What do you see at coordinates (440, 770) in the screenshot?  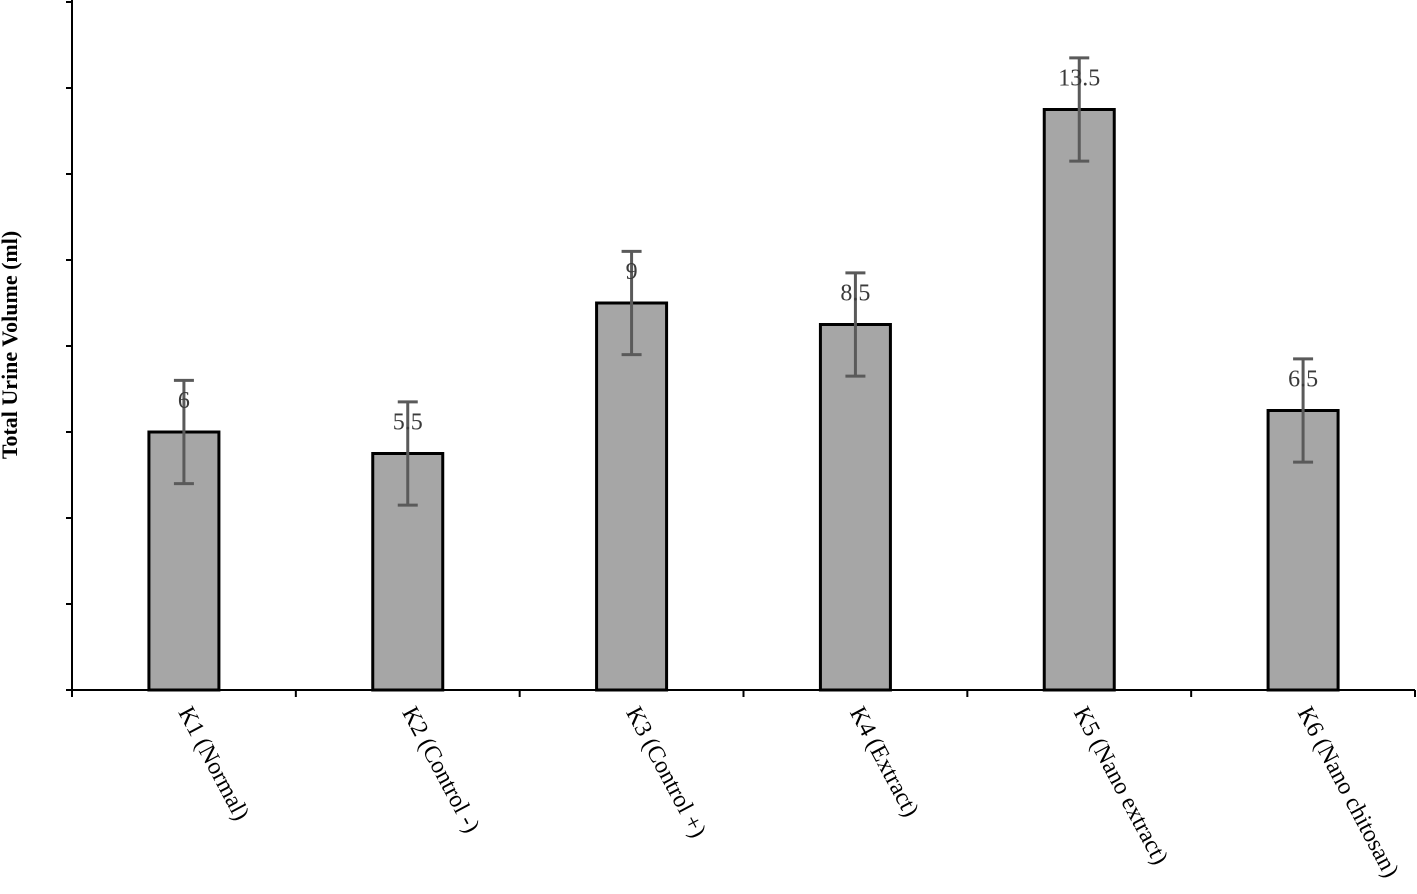 I see `x-tick-label: K2 (Control -)` at bounding box center [440, 770].